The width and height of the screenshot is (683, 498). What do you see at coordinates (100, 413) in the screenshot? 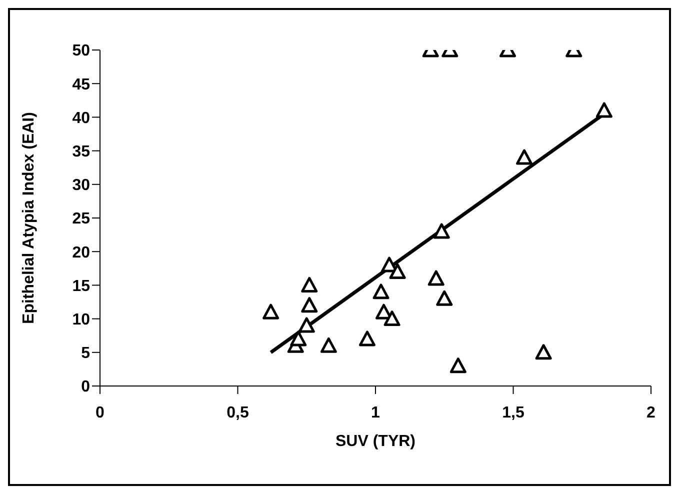
I see `x-tick-label: 0` at bounding box center [100, 413].